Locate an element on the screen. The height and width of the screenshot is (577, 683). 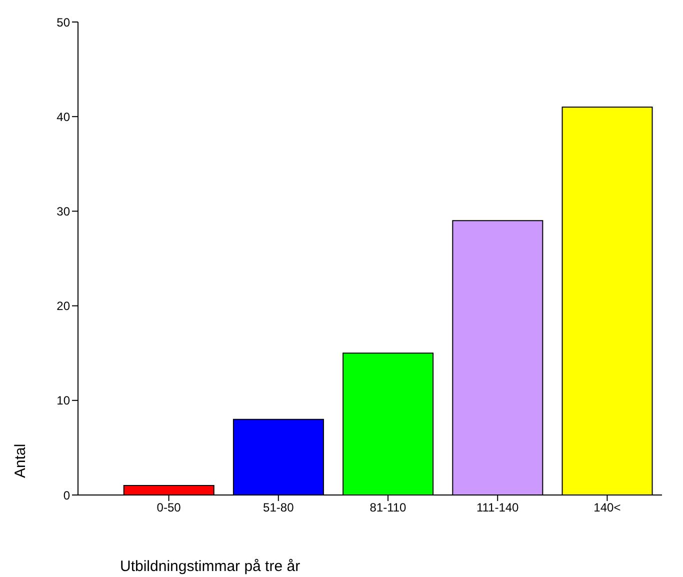
y-tick-label: 10 is located at coordinates (63, 401).